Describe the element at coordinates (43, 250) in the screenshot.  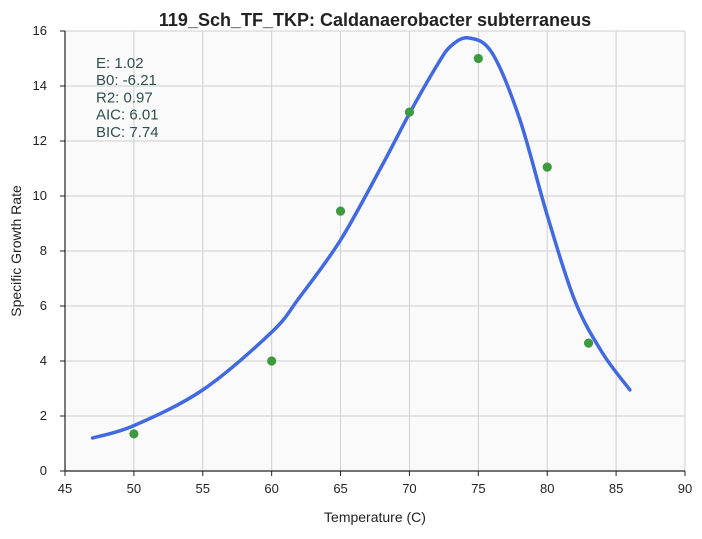
I see `y-tick-label: 8` at that location.